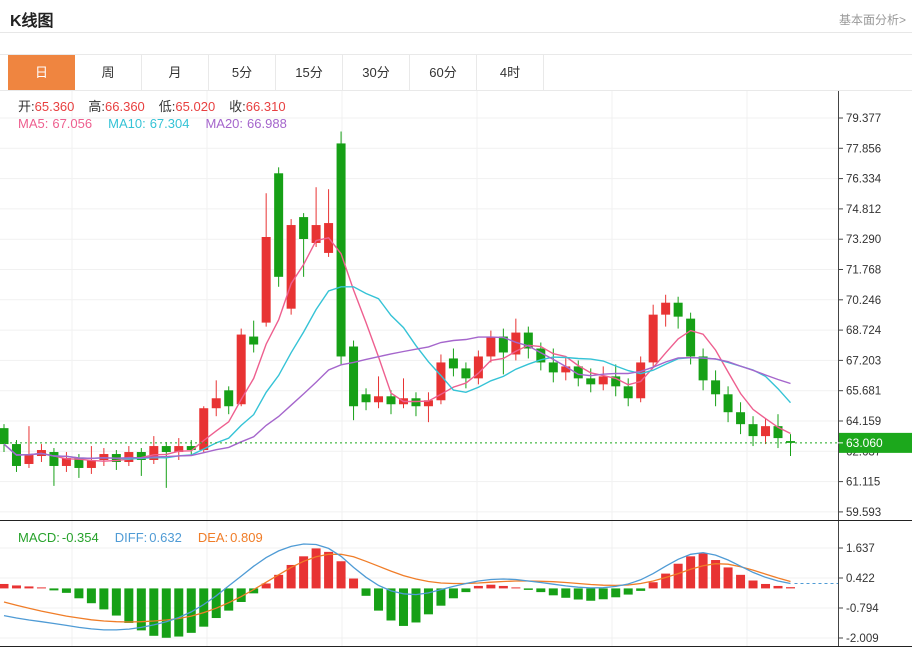 The width and height of the screenshot is (912, 651). What do you see at coordinates (863, 301) in the screenshot?
I see `axis-tick-label: 70.246` at bounding box center [863, 301].